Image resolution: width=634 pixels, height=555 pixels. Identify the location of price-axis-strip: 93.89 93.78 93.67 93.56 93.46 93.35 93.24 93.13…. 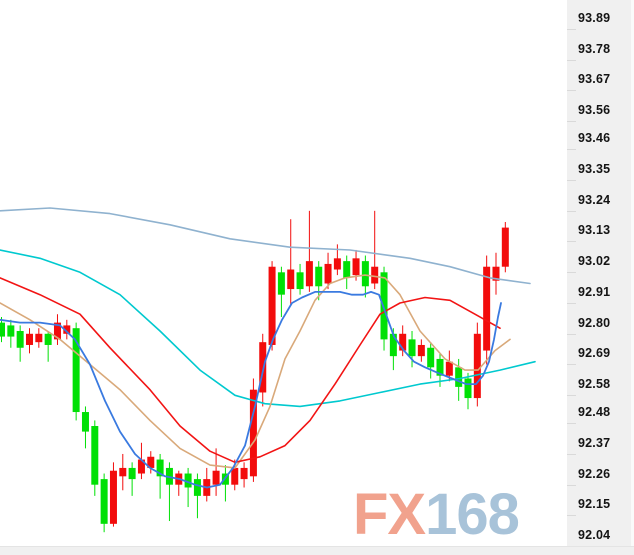
(600, 277).